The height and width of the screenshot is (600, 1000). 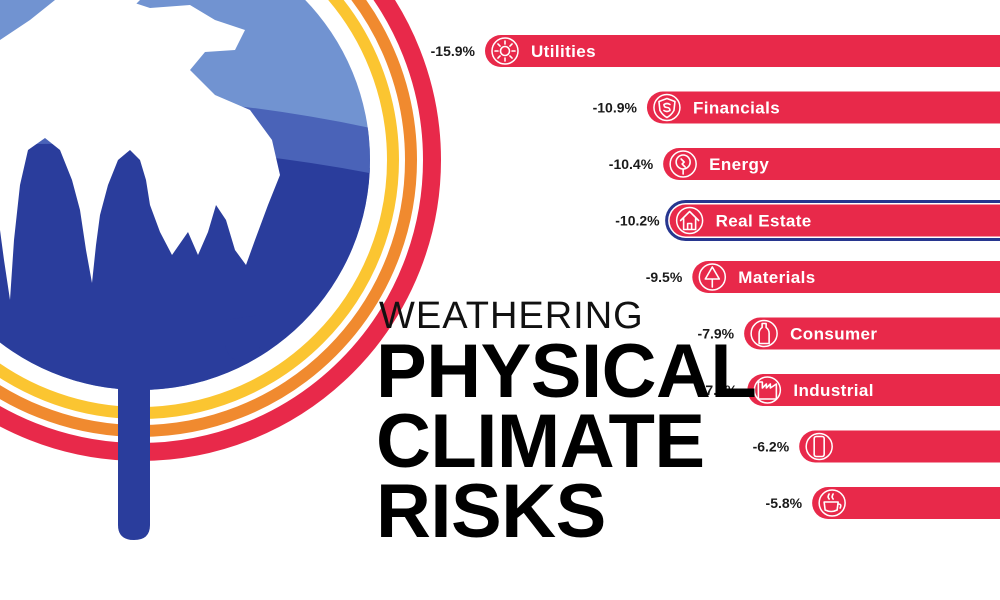 I want to click on bar-label: Utilities, so click(x=563, y=51).